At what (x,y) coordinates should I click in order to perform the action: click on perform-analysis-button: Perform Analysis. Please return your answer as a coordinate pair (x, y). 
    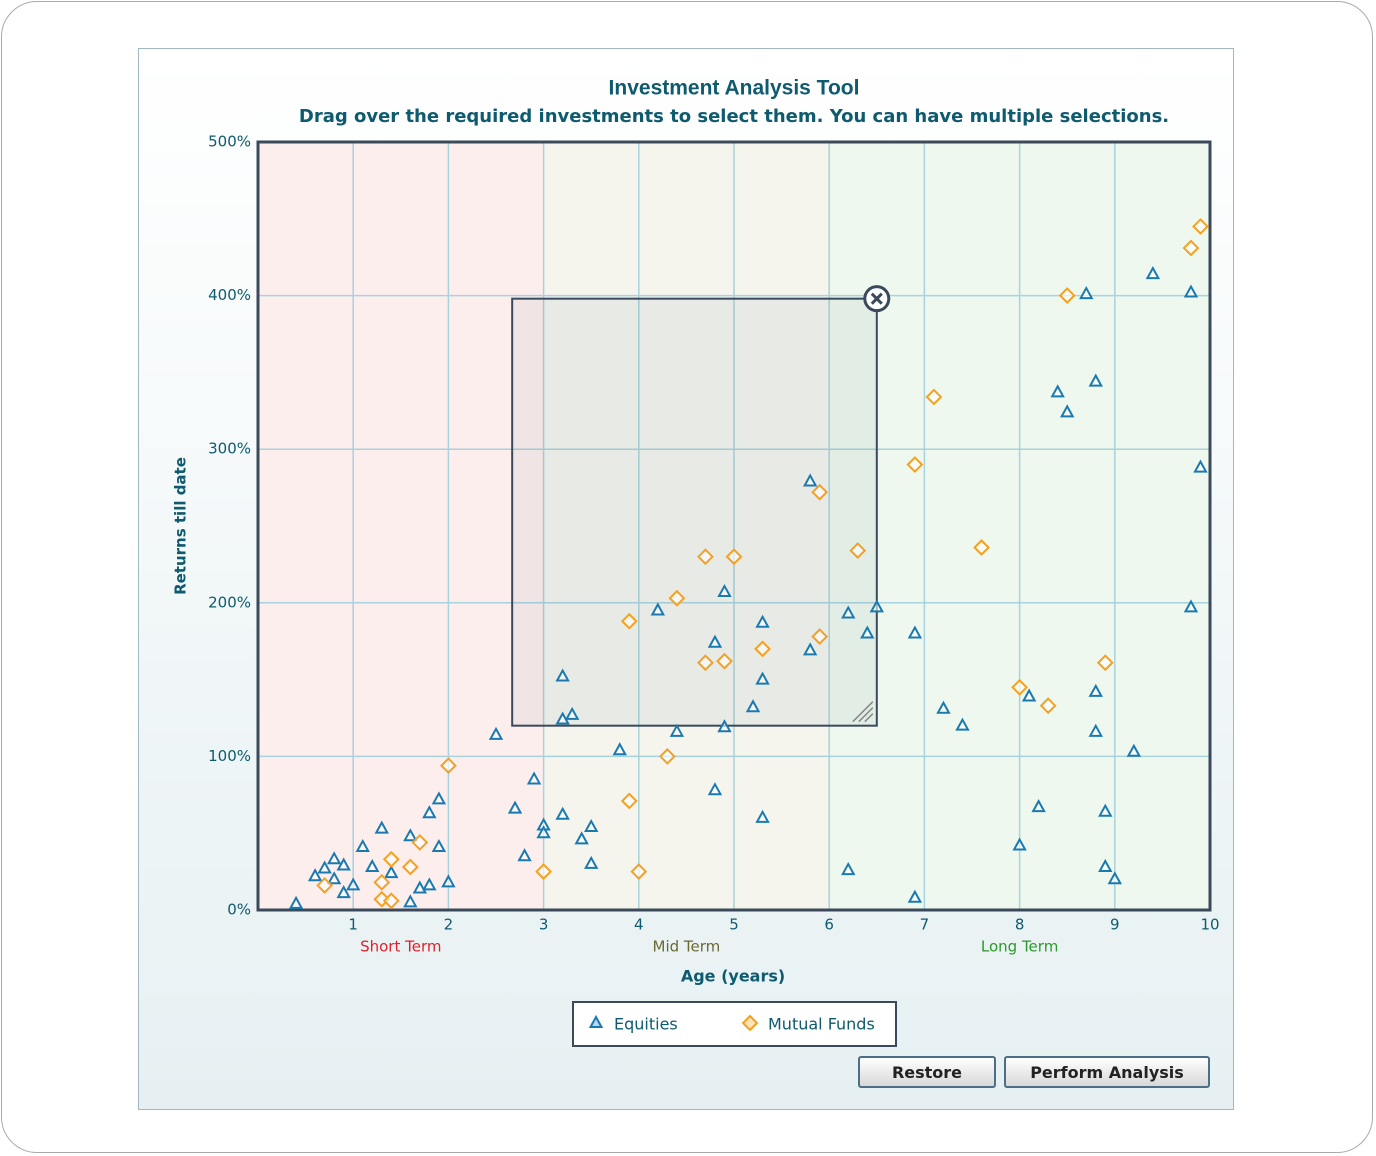
    Looking at the image, I should click on (1107, 1072).